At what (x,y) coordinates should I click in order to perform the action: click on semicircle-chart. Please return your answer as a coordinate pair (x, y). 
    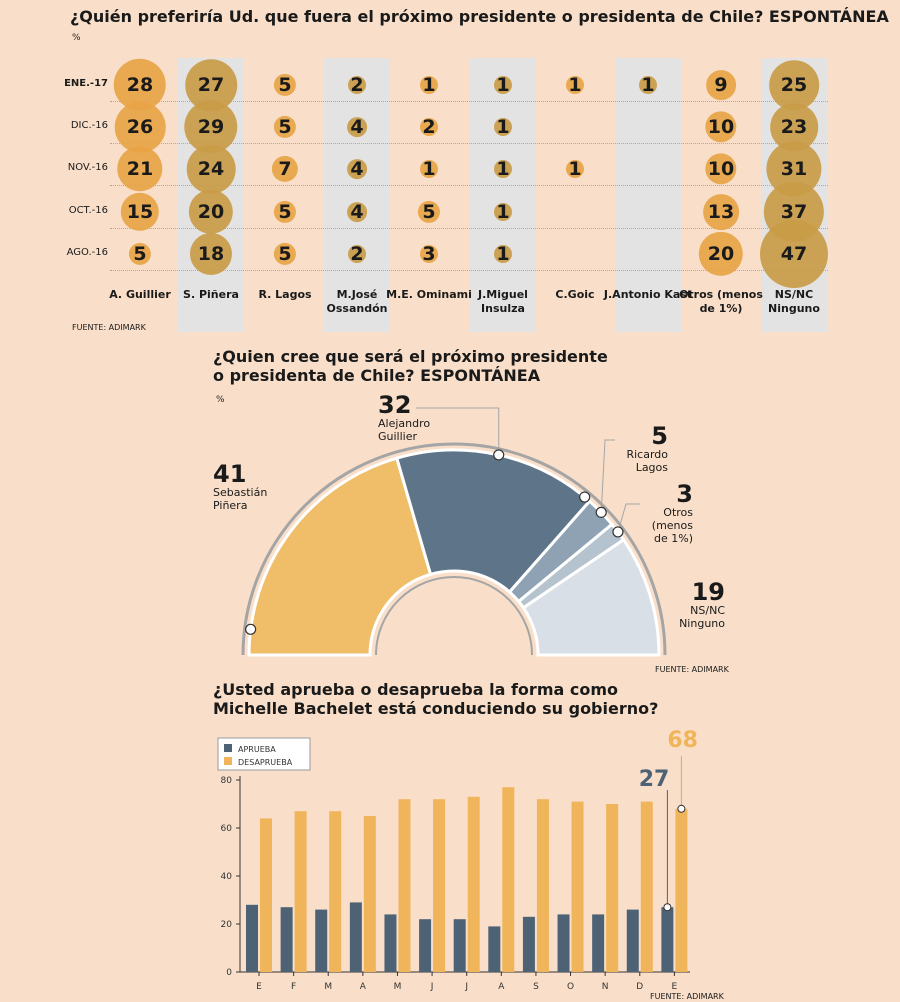
    Looking at the image, I should click on (454, 532).